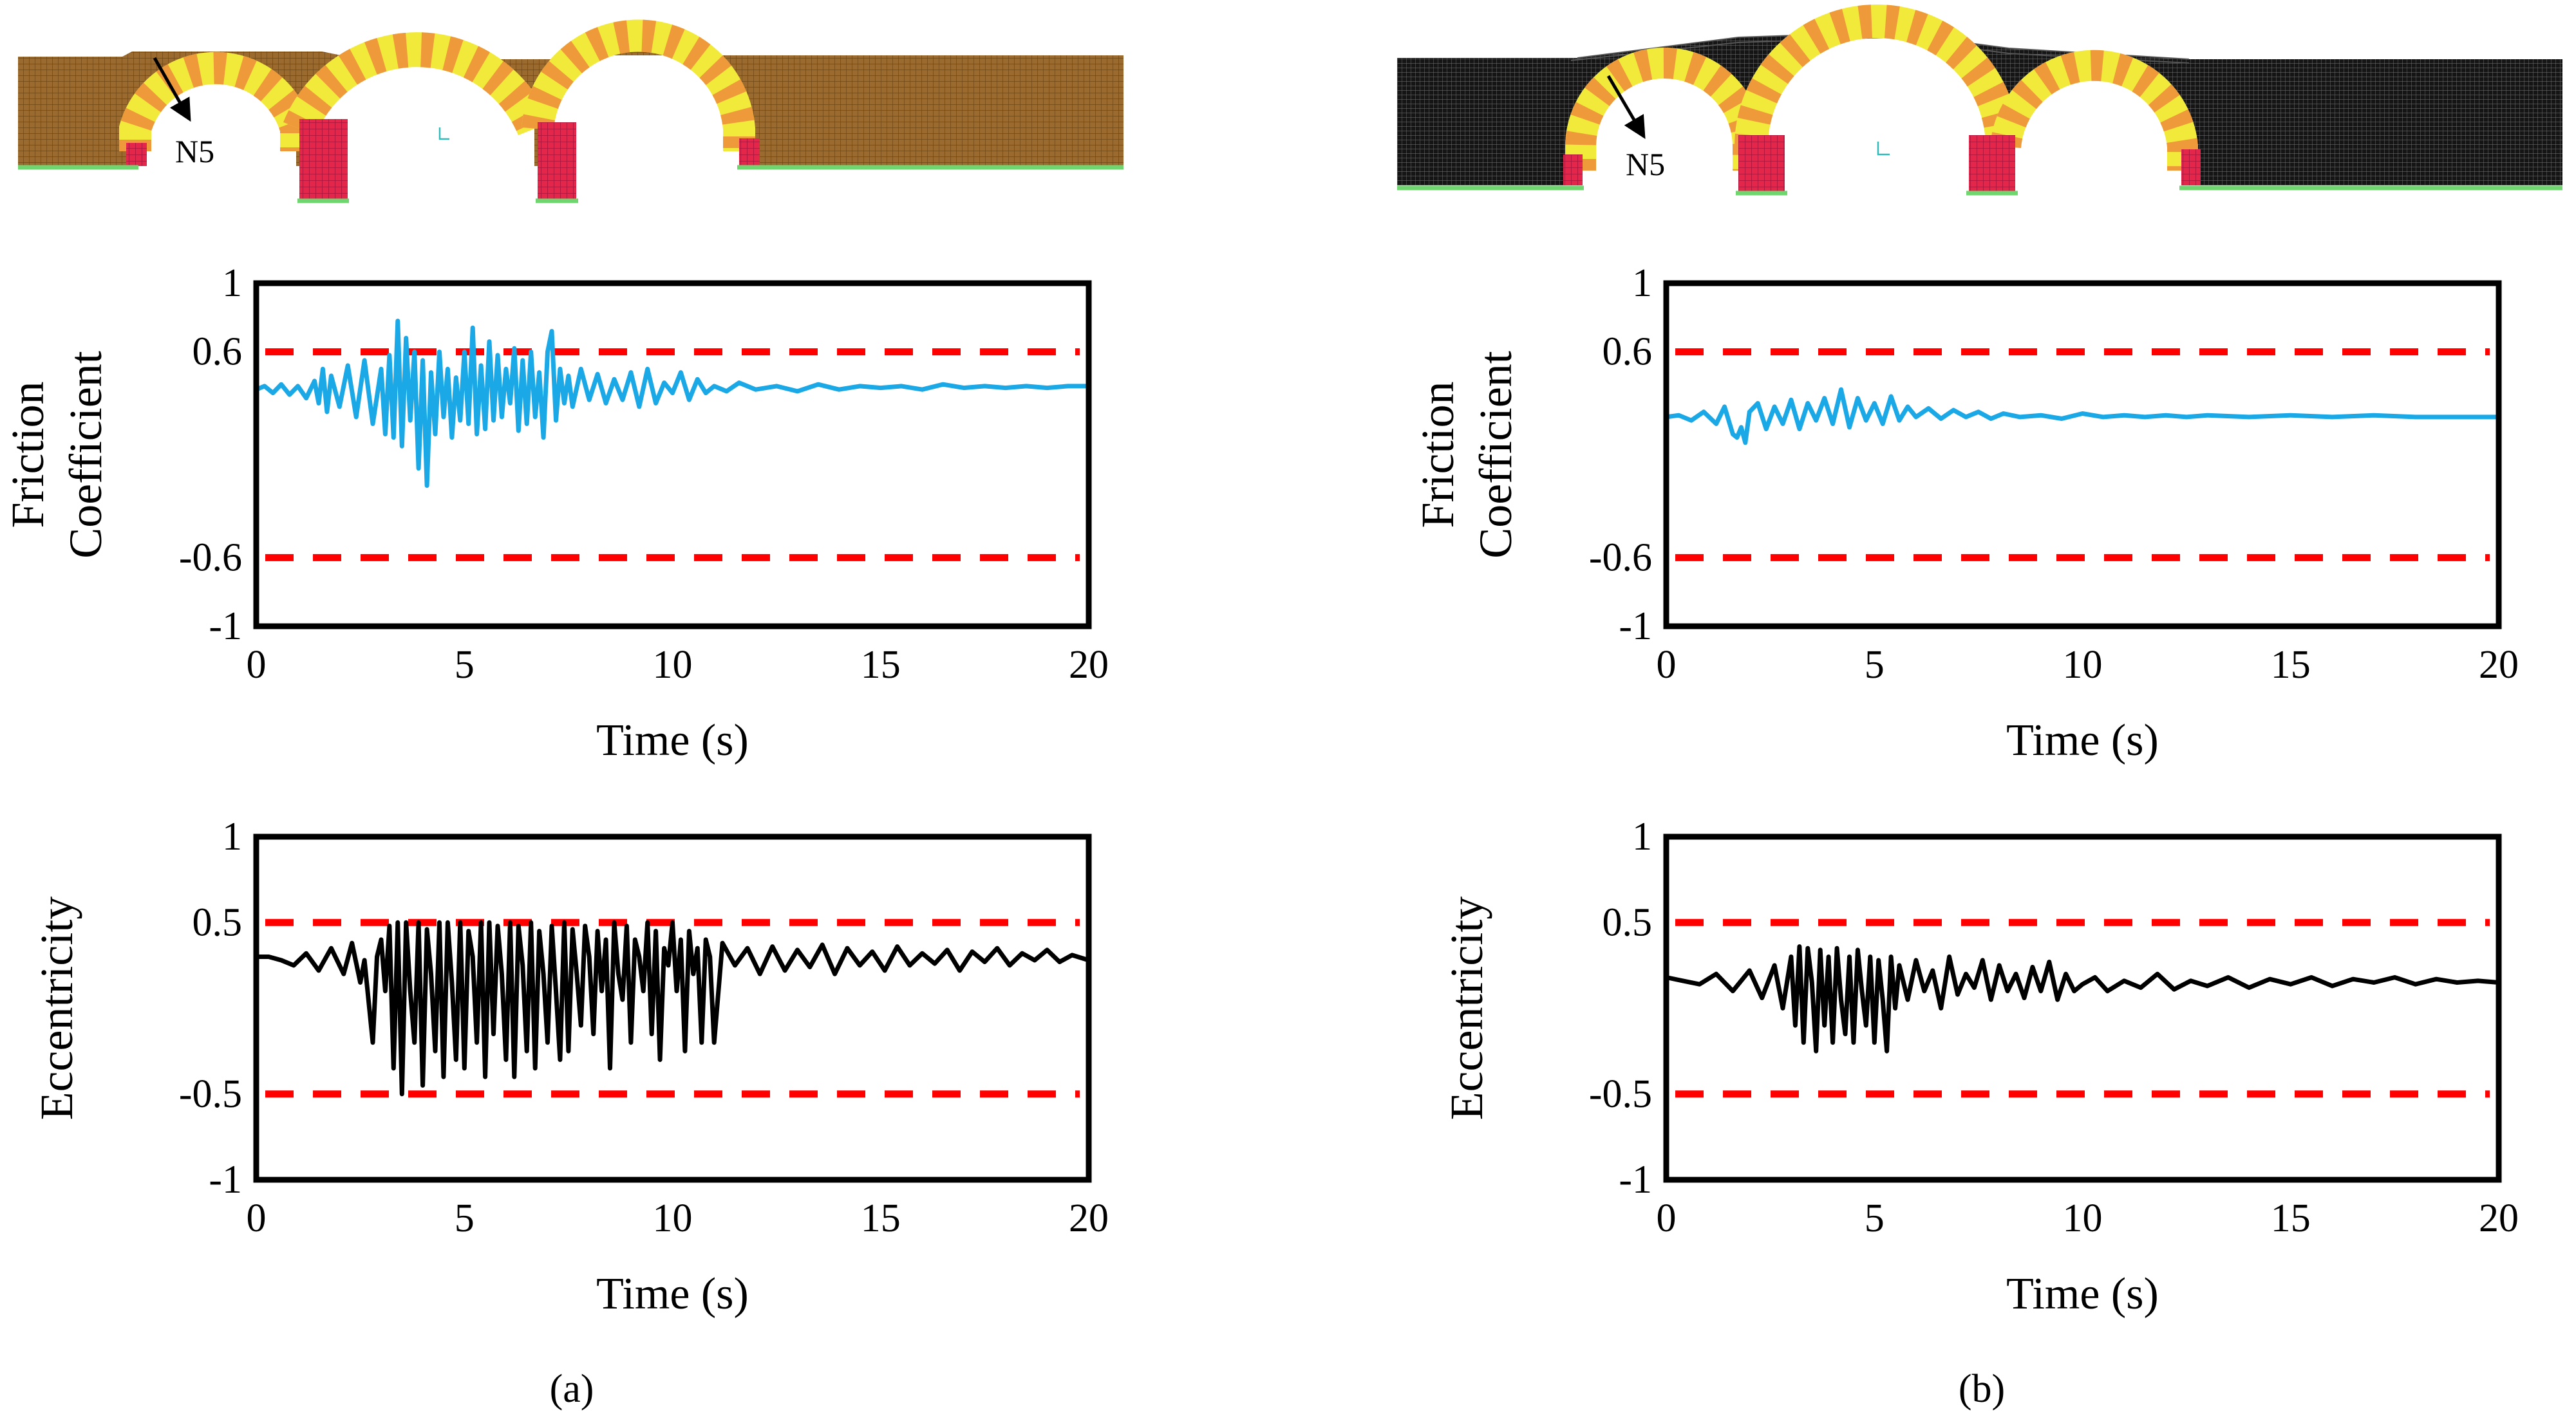  Describe the element at coordinates (443, 133) in the screenshot. I see `bridge-a-axis-marker` at that location.